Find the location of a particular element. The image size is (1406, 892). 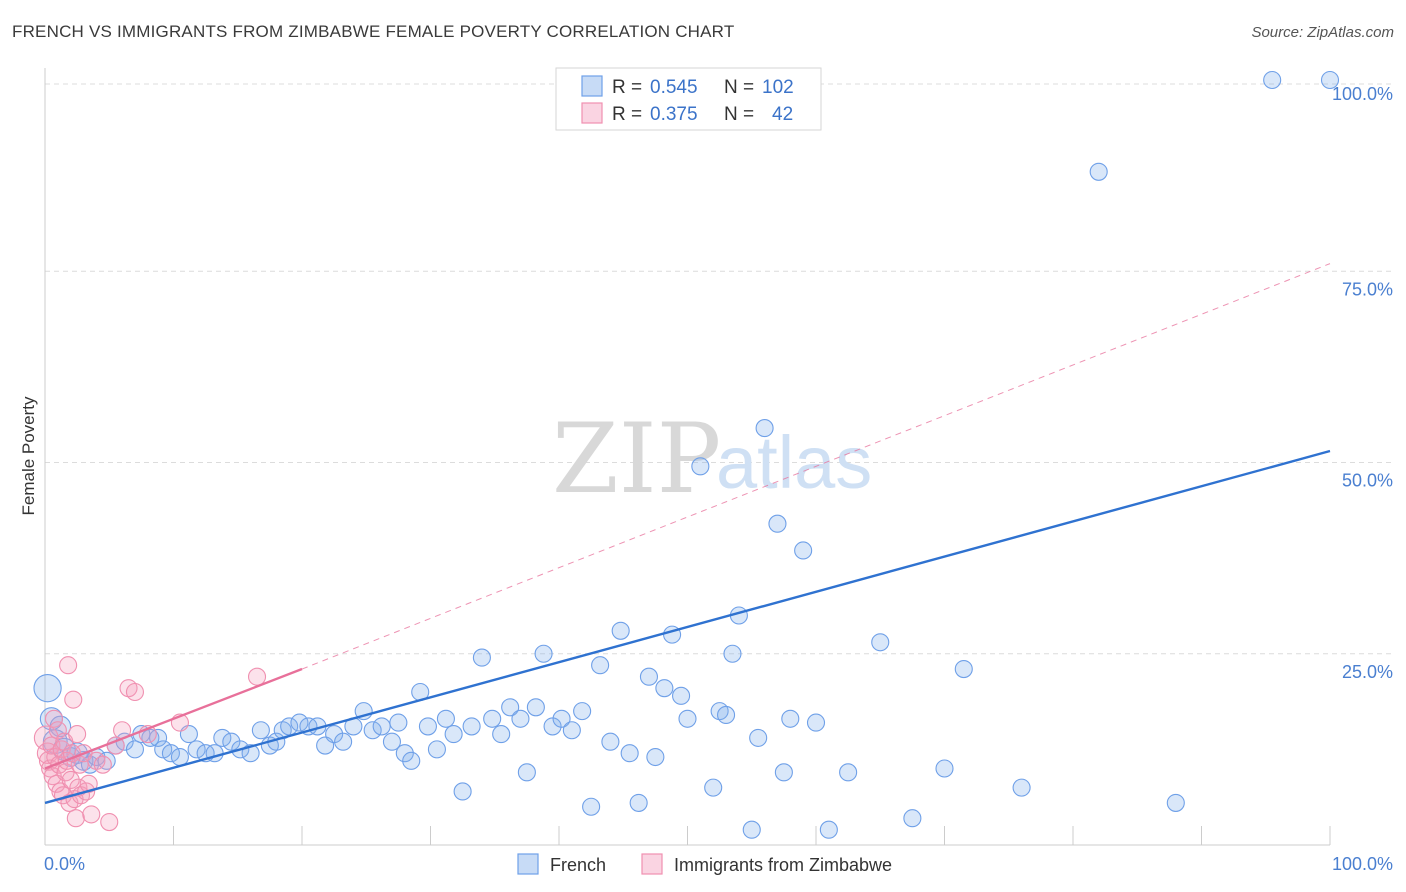

y-tick-labels: 25.0% 50.0% 75.0% 100.0% is located at coordinates (1362, 383).